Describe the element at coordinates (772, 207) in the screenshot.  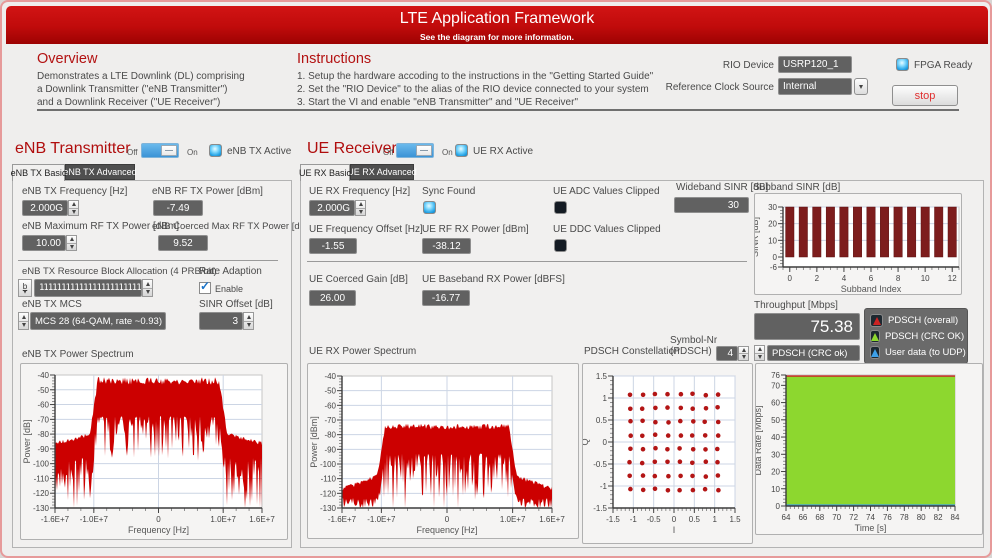
I see `svg-text: 30` at that location.